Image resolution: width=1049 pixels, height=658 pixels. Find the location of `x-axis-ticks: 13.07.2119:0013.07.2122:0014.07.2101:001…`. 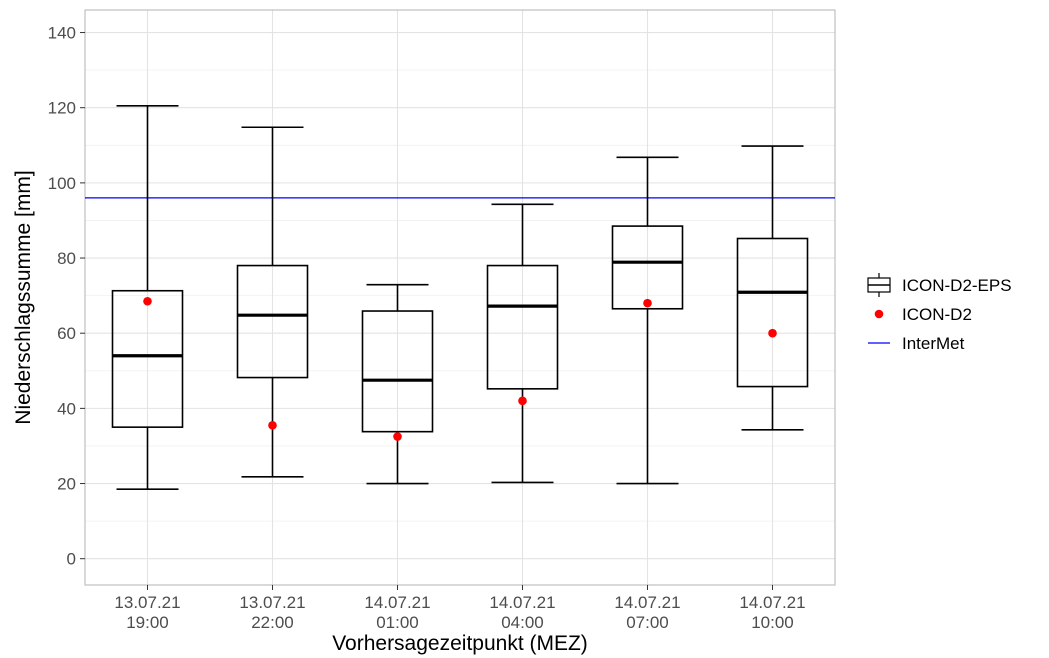

x-axis-ticks: 13.07.2119:0013.07.2122:0014.07.2101:001… is located at coordinates (460, 608).